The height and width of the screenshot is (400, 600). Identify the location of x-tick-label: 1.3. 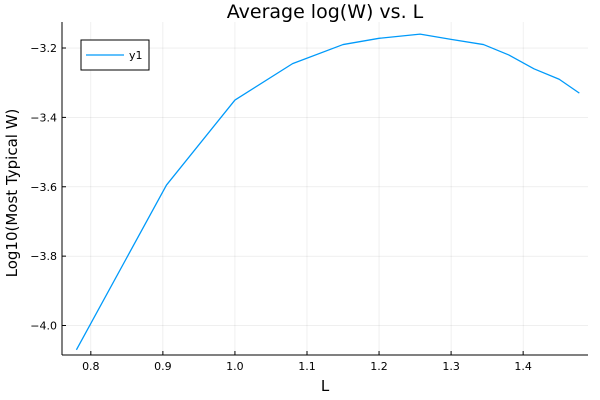
(451, 366).